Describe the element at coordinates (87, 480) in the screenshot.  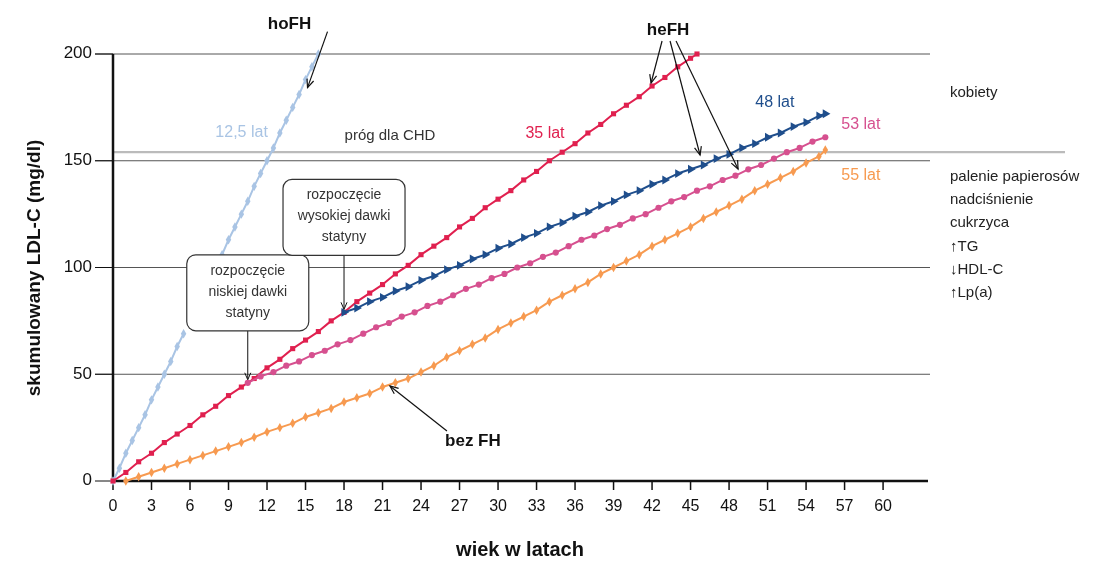
I see `y-tick-label: 0` at that location.